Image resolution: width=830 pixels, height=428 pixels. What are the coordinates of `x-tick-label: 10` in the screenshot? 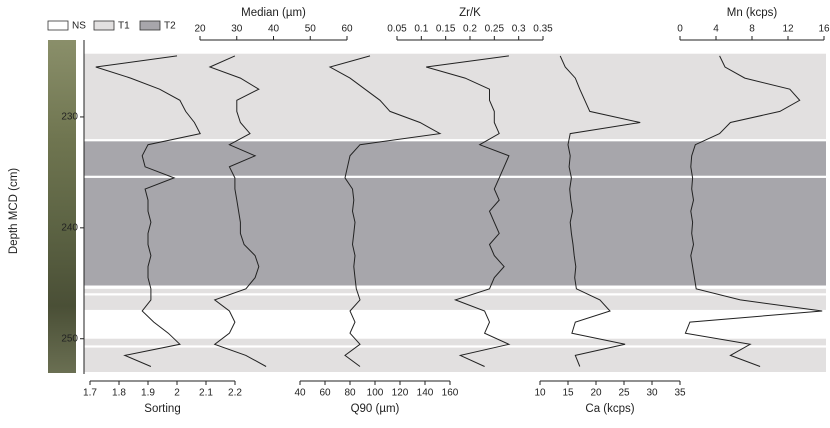 It's located at (540, 393).